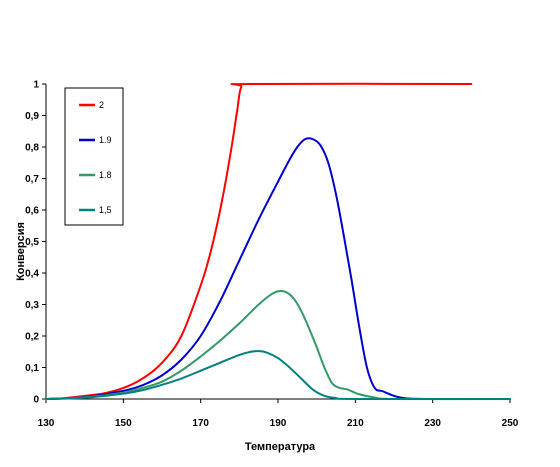 The width and height of the screenshot is (560, 467). What do you see at coordinates (510, 423) in the screenshot?
I see `x-tick-label: 250` at bounding box center [510, 423].